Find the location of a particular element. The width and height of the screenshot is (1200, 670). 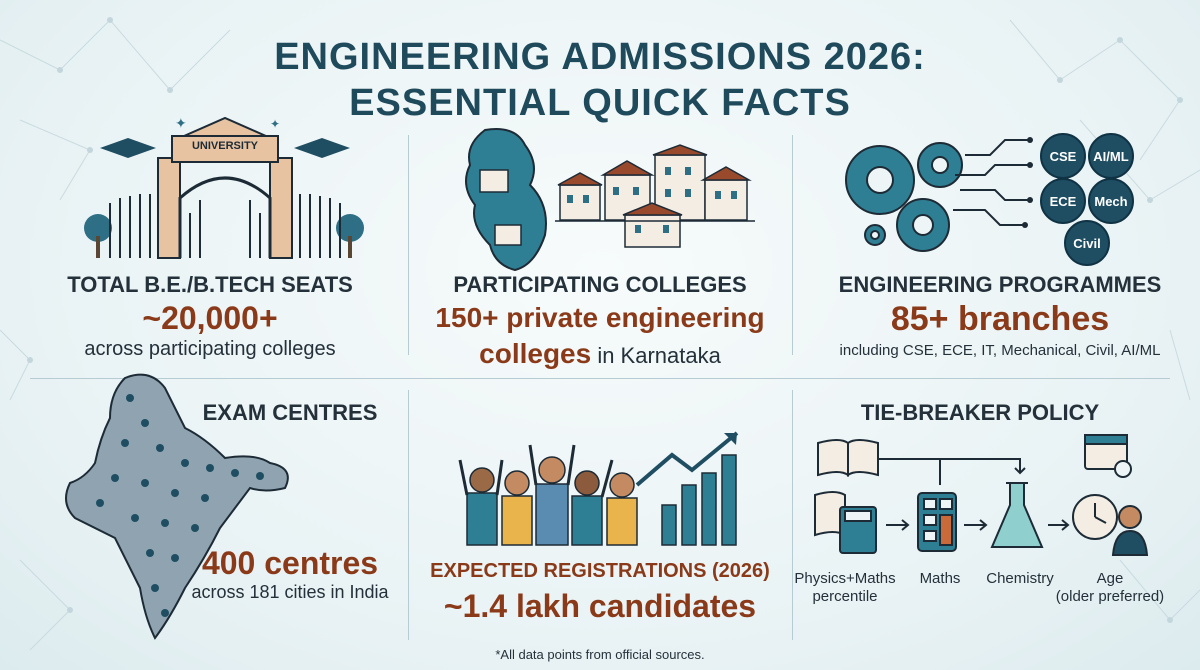

tiebreaker-flow is located at coordinates (981, 495).